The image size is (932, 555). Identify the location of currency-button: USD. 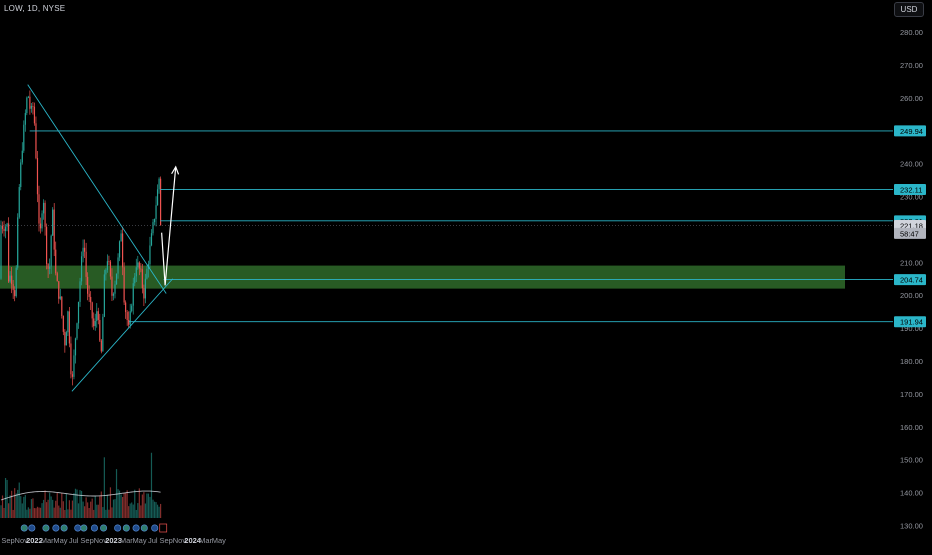
(909, 9).